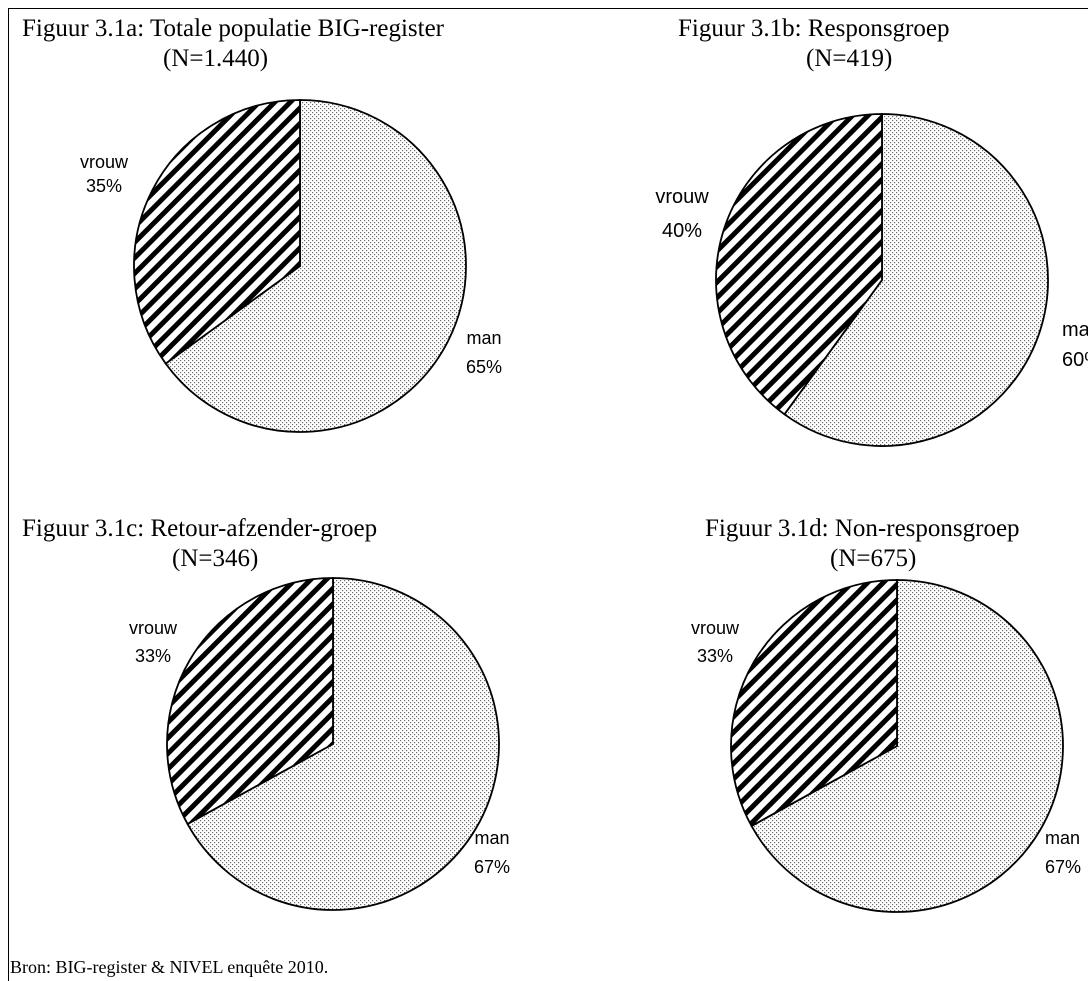  I want to click on chart-a-label-vrouw: vrouw, so click(104, 162).